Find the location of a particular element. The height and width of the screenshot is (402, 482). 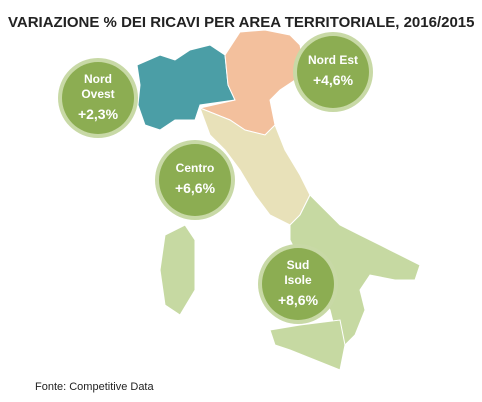

source: Fonte: Competitive Data is located at coordinates (94, 387).